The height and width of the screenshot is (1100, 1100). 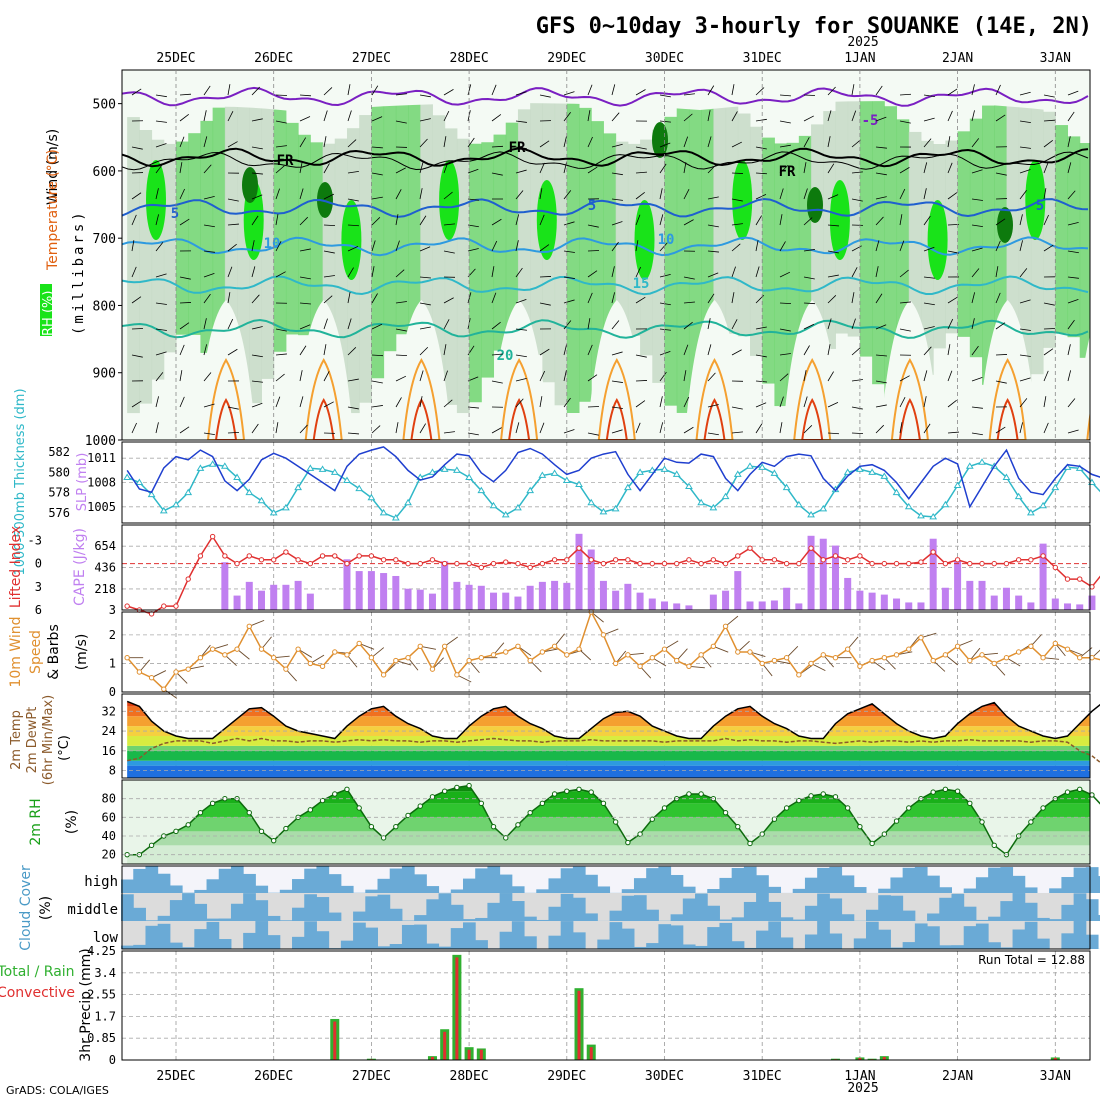 I want to click on contour-label: 15, so click(x=641, y=284).